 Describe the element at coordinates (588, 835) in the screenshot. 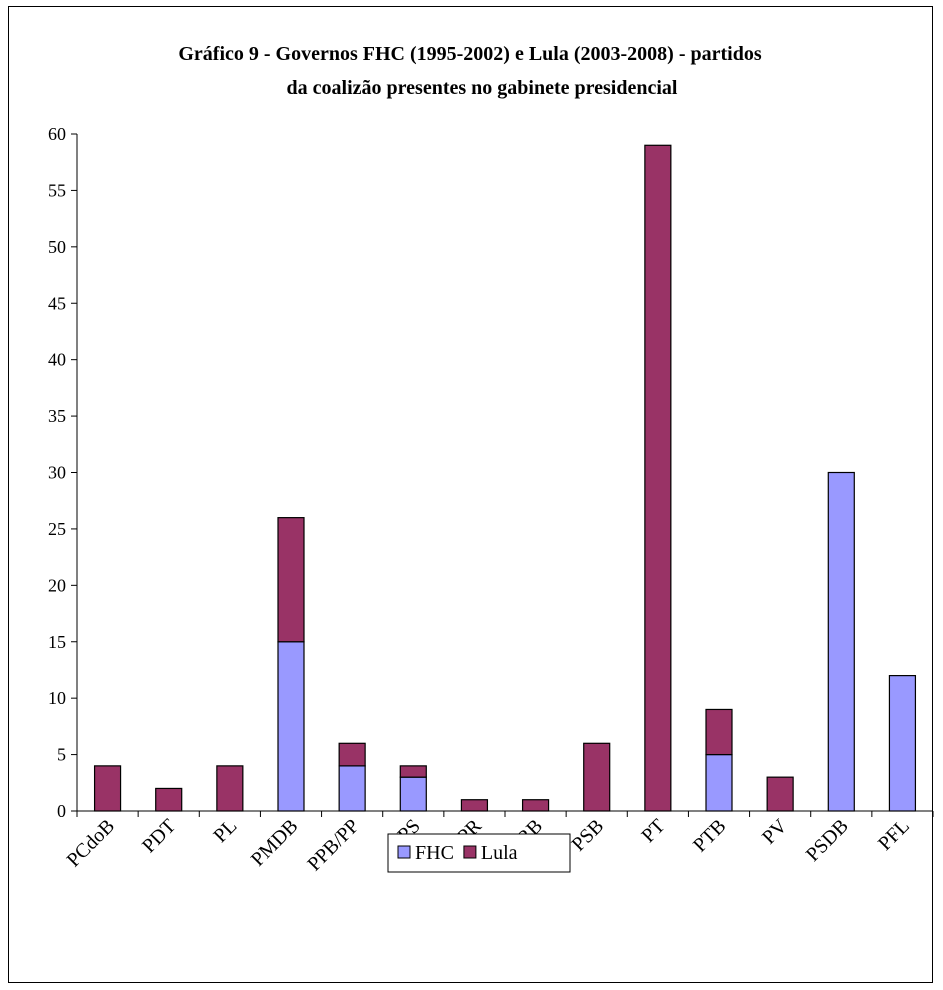

I see `x-category-label: PSB` at that location.